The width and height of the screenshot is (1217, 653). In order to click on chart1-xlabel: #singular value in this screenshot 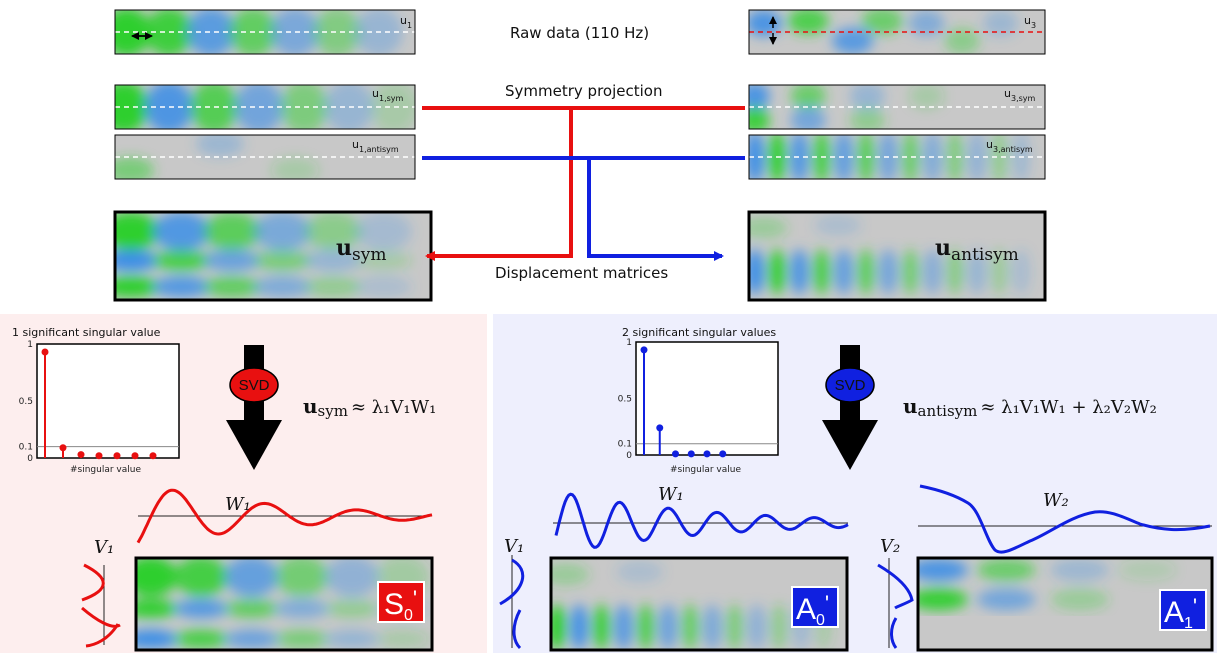, I will do `click(105, 470)`.